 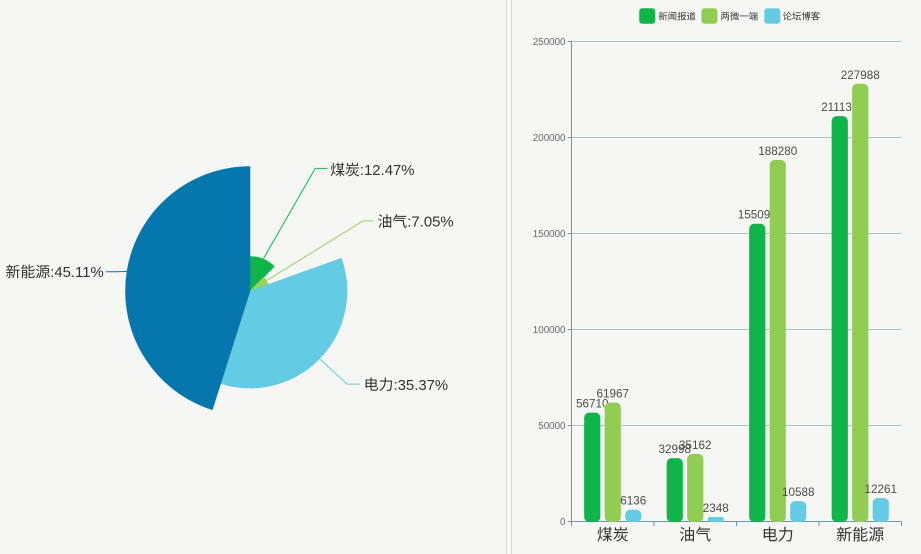 What do you see at coordinates (549, 138) in the screenshot?
I see `svg-text: 200000` at bounding box center [549, 138].